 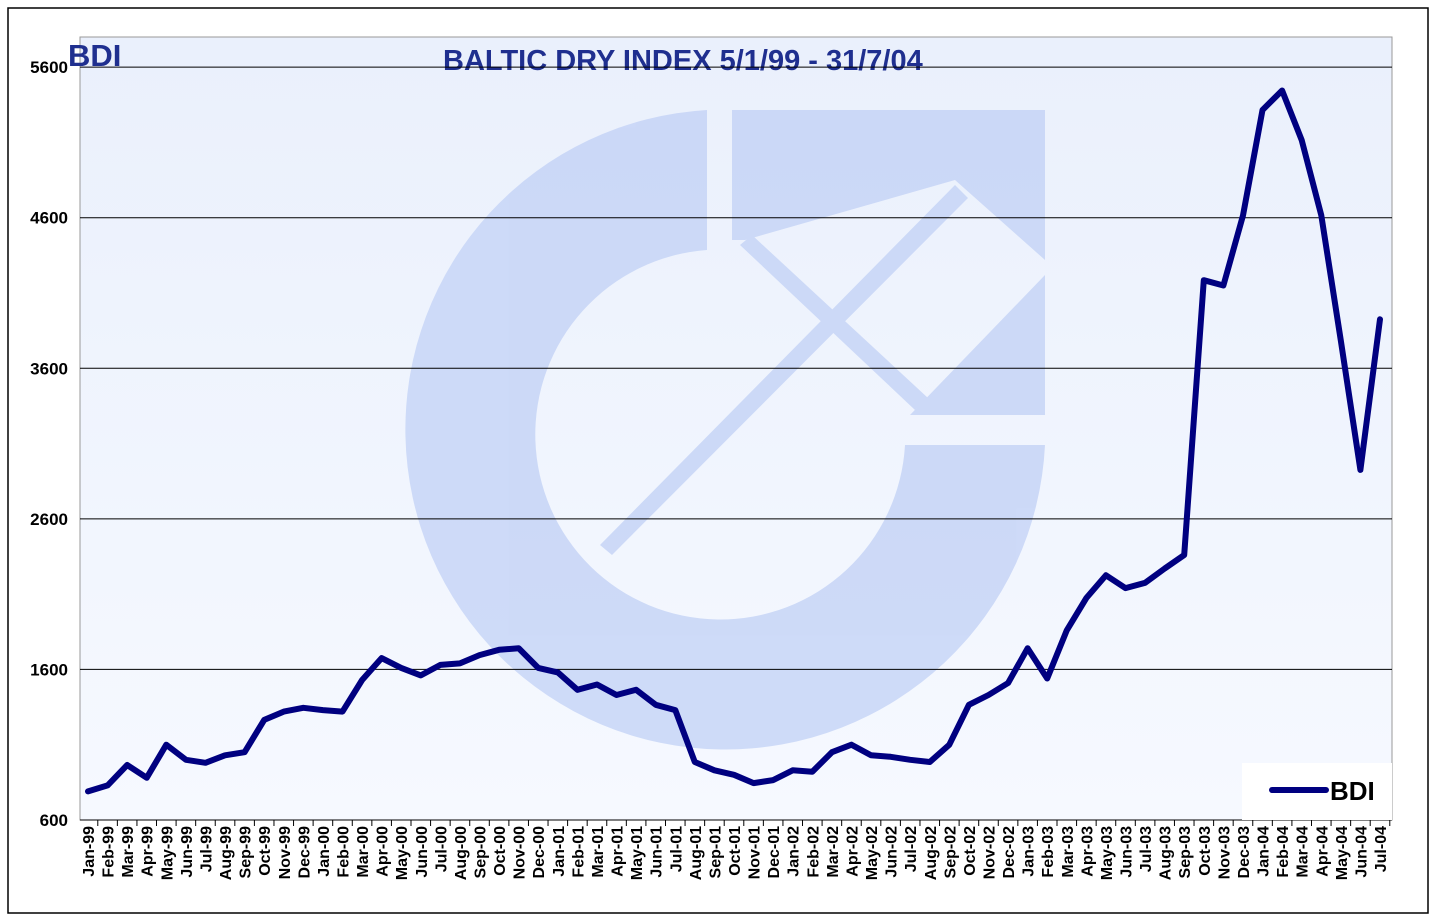 What do you see at coordinates (206, 849) in the screenshot?
I see `x-tick-label: Jul-99` at bounding box center [206, 849].